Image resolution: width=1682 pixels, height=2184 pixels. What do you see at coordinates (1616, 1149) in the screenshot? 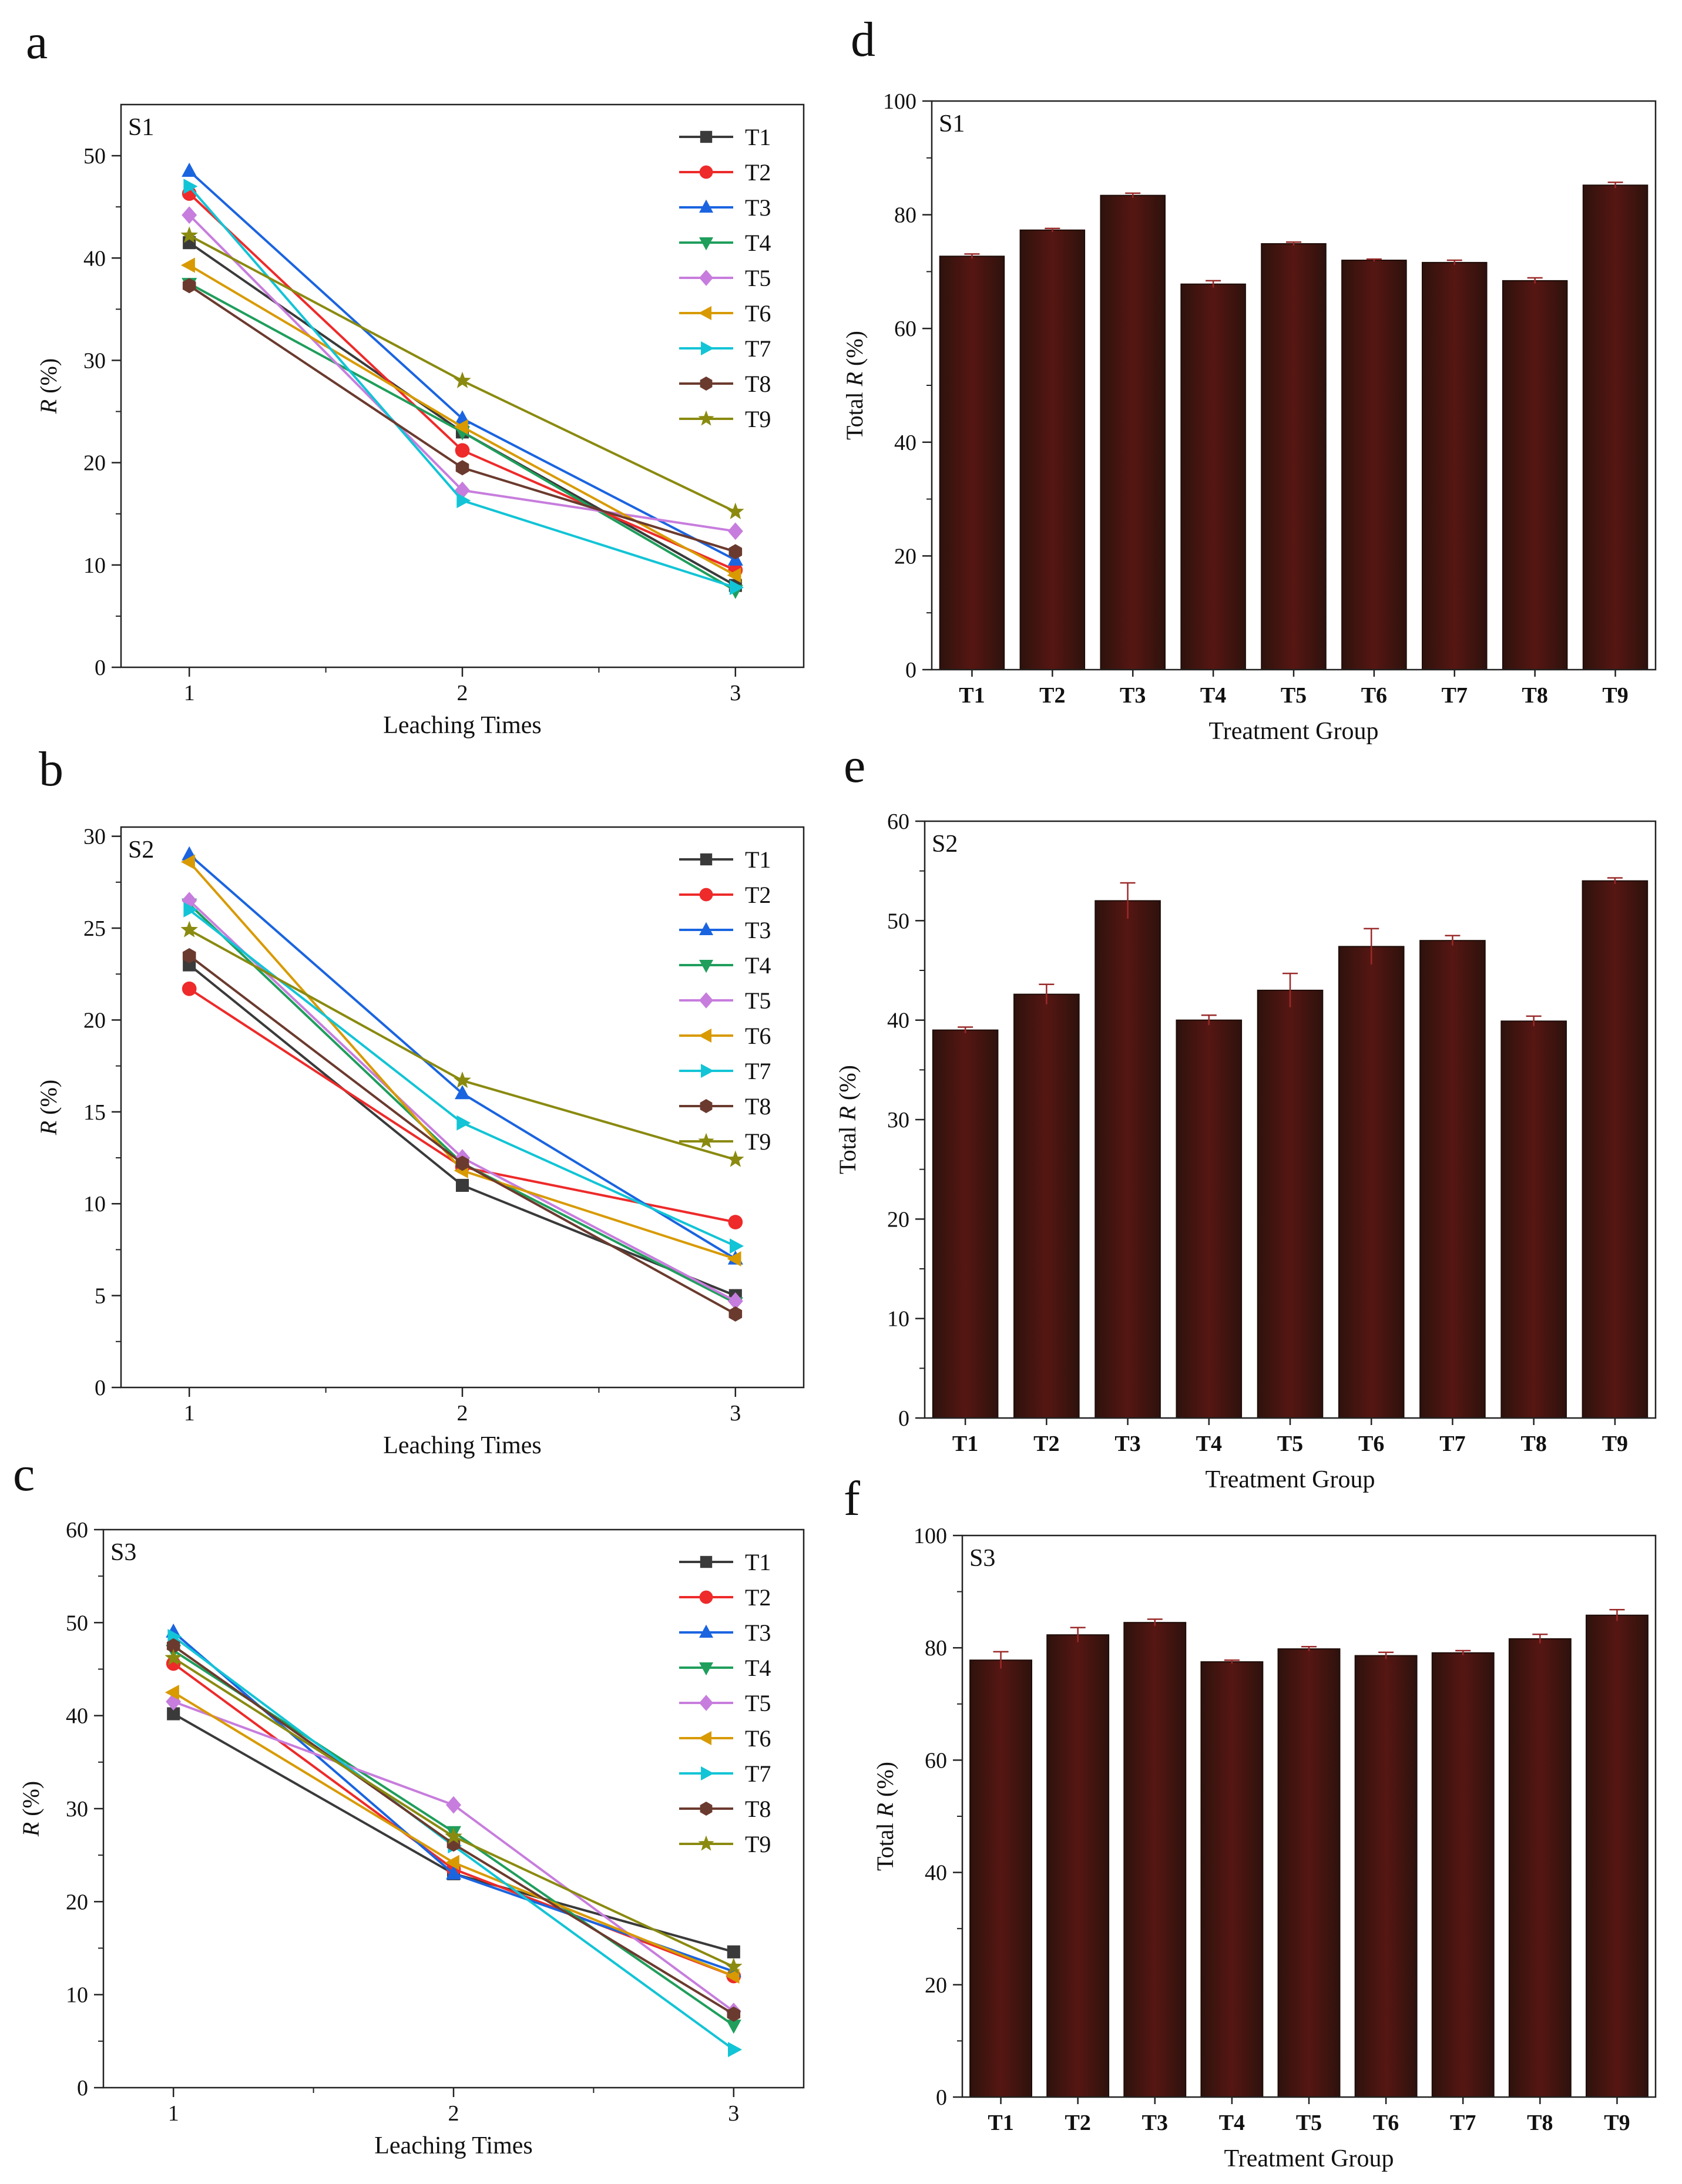
I see `bar-T9` at bounding box center [1616, 1149].